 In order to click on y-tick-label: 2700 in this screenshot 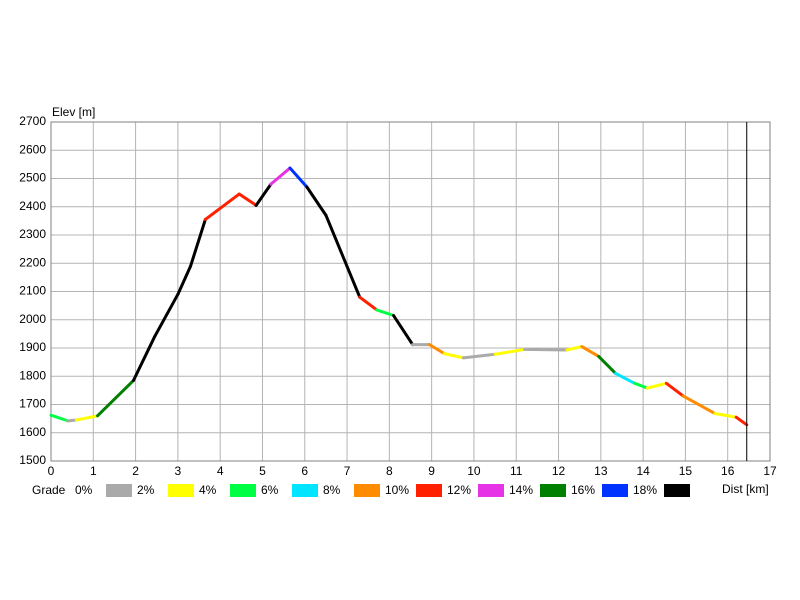, I will do `click(32, 121)`.